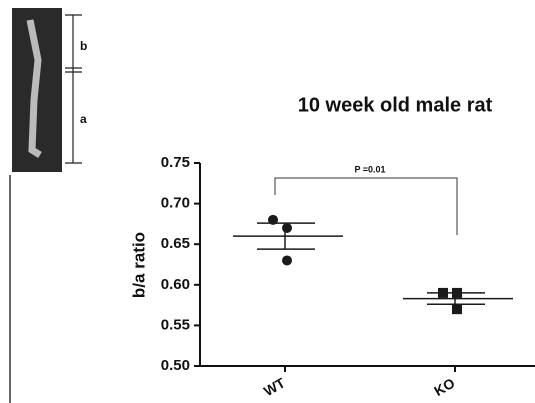 The image size is (535, 403). I want to click on dimension-lines, so click(73, 89).